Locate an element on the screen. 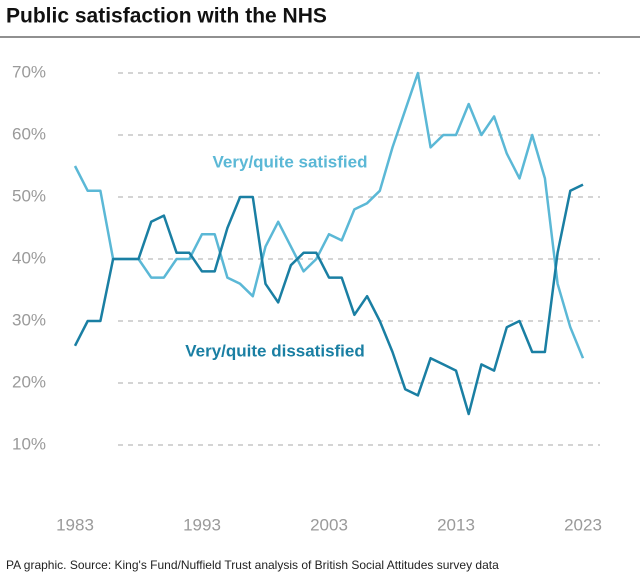 This screenshot has width=640, height=583. x-tick-label: 2003 is located at coordinates (329, 524).